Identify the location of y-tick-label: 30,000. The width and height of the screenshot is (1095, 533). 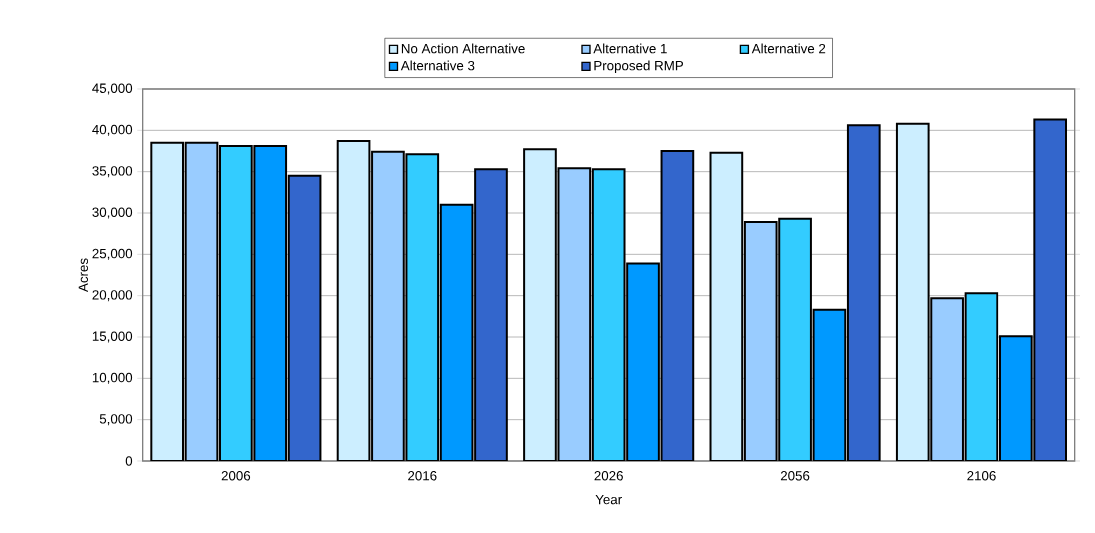
(112, 213).